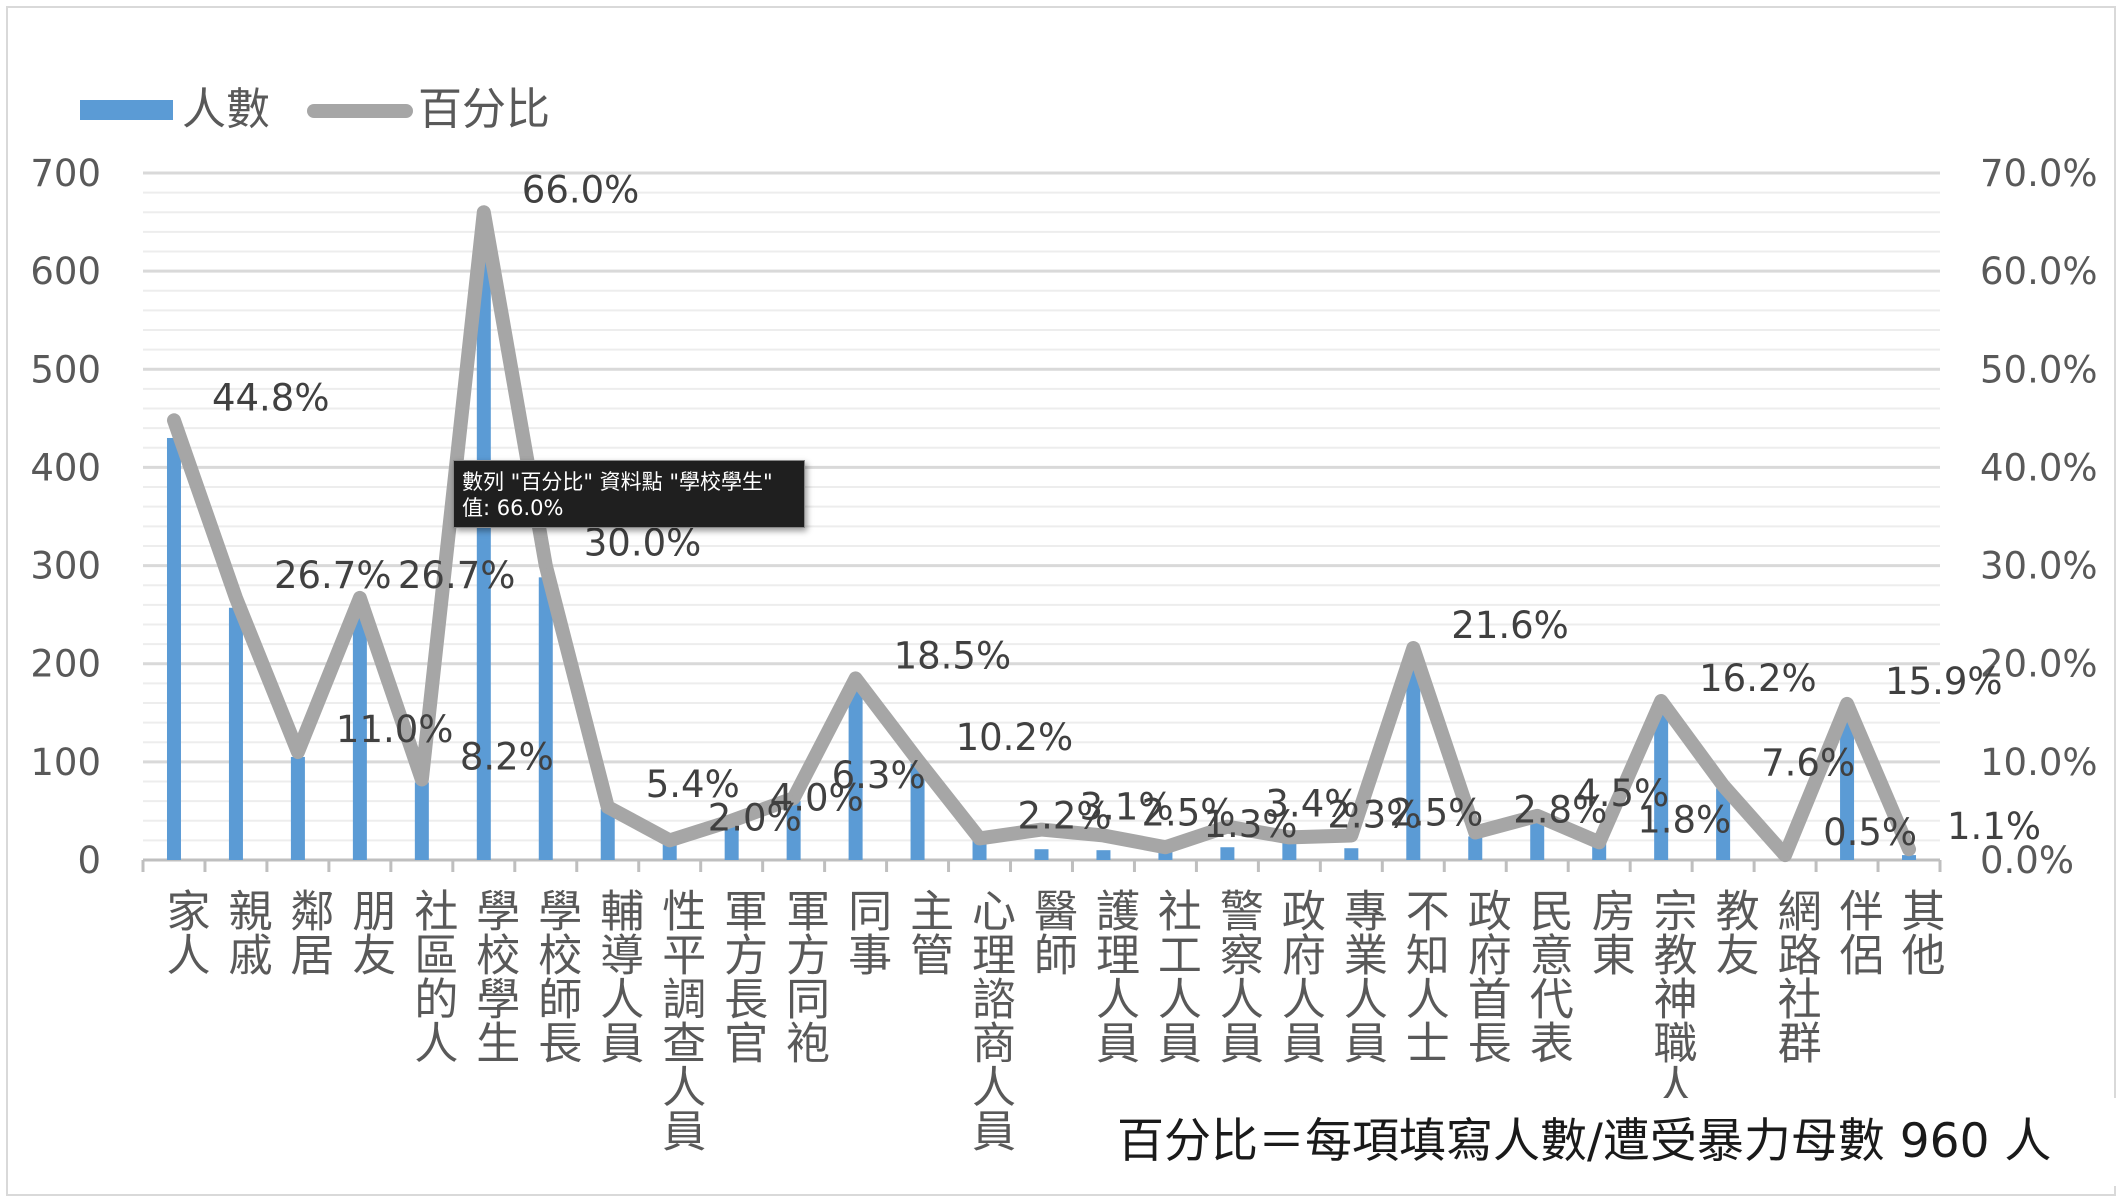 This screenshot has width=2122, height=1202. I want to click on category-label: 護理人員, so click(1113, 976).